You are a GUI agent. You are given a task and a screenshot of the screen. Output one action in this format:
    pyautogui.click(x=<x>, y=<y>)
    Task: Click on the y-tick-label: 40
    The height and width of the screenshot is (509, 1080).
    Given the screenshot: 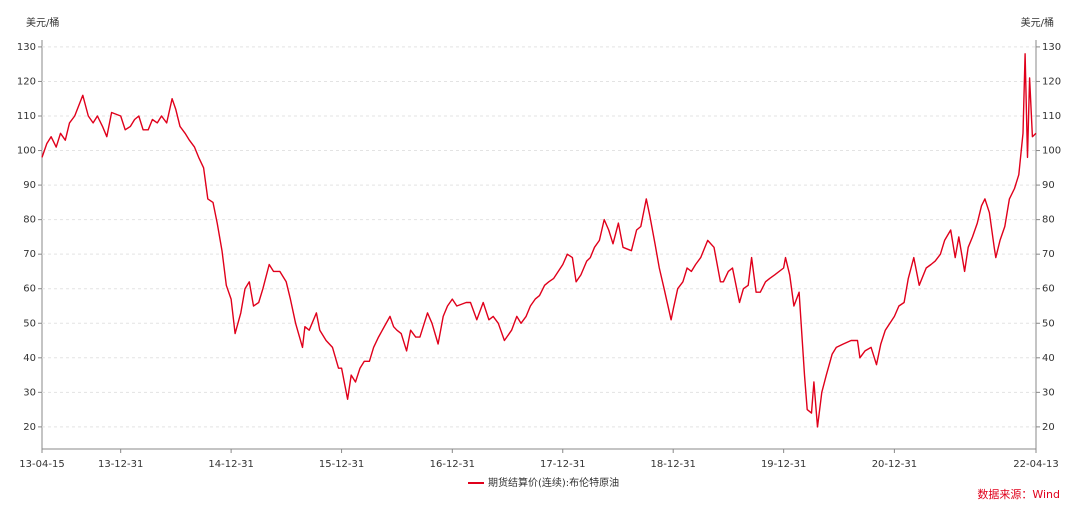 What is the action you would take?
    pyautogui.click(x=29, y=358)
    